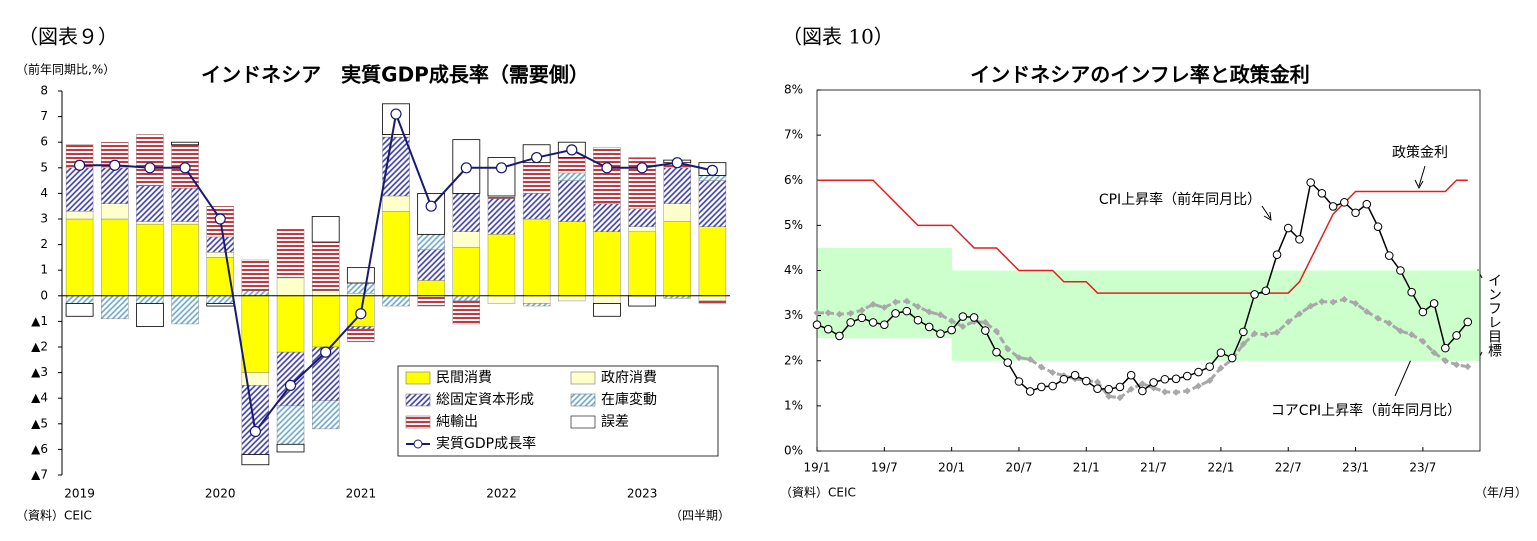  What do you see at coordinates (485, 400) in the screenshot?
I see `legend-label: 総固定資本形成` at bounding box center [485, 400].